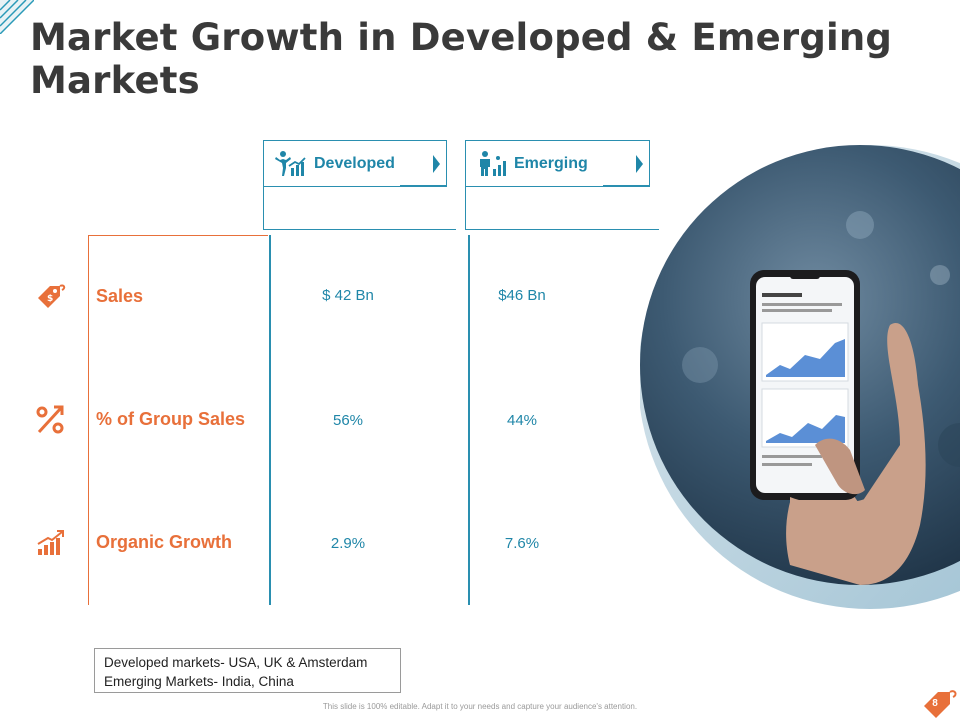  What do you see at coordinates (522, 420) in the screenshot?
I see `cell-group-sales-emerging: 44%` at bounding box center [522, 420].